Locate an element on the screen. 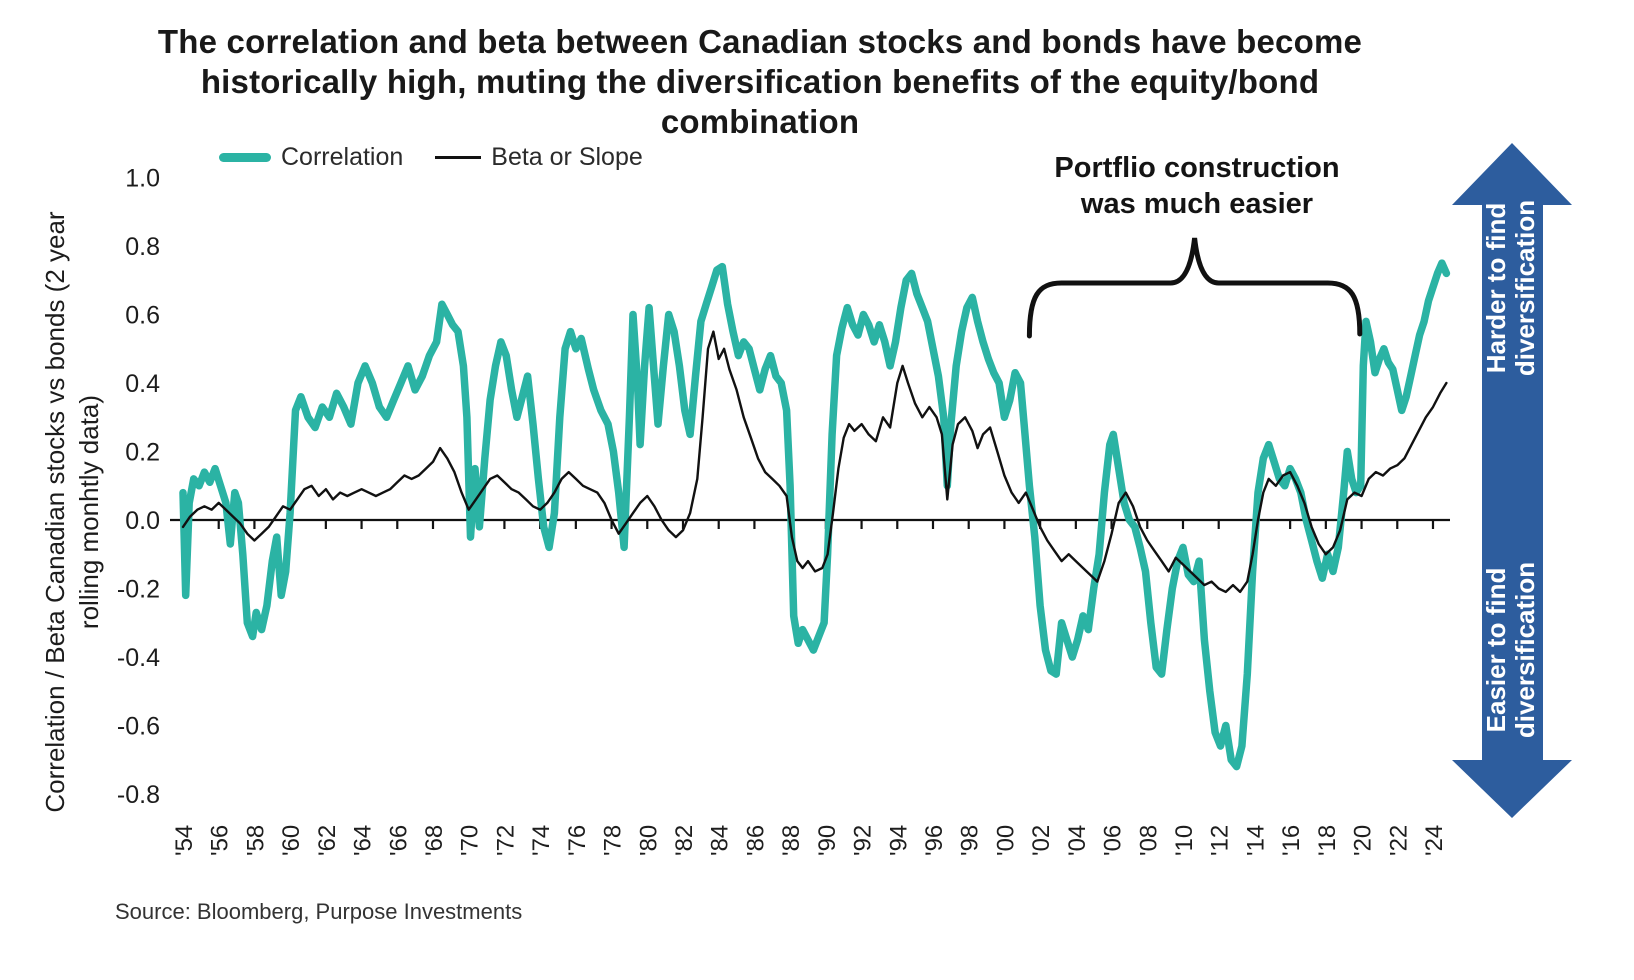 The image size is (1634, 980). svg-text: '94 is located at coordinates (898, 840).